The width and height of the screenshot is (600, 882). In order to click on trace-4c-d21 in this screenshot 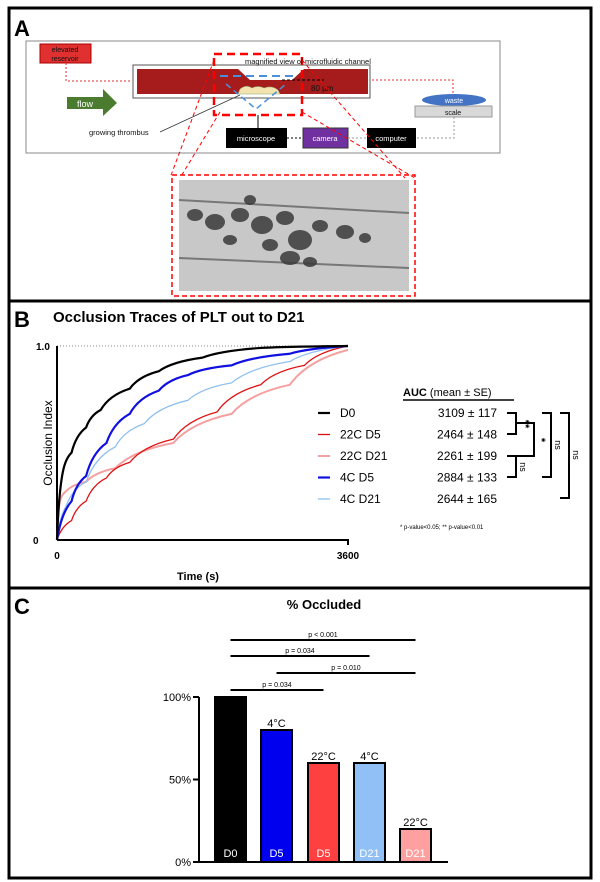, I will do `click(202, 443)`.